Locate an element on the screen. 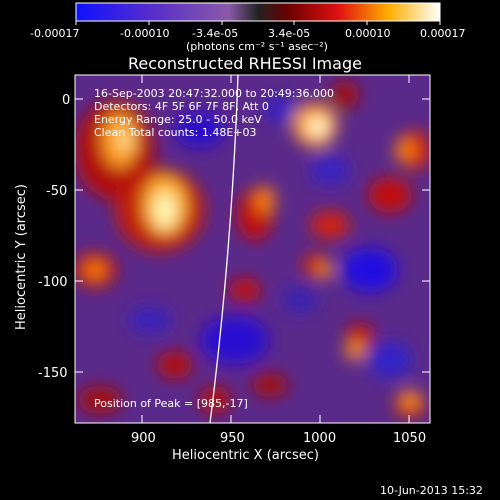  colorbar-tick-4: 0.00010 is located at coordinates (368, 33).